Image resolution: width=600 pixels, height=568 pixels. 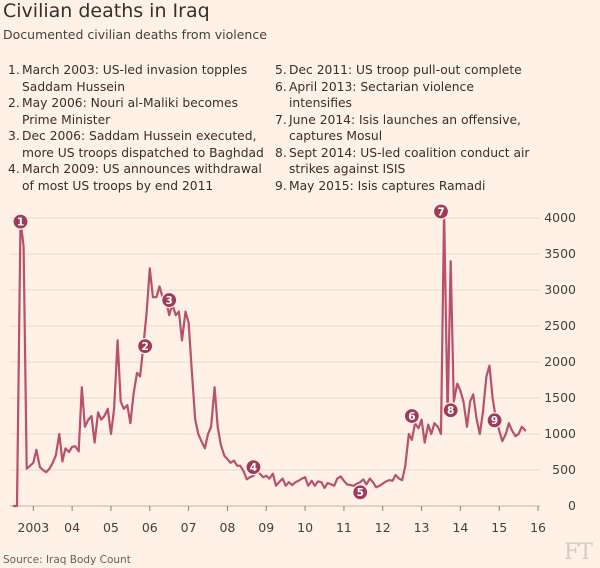 I want to click on event-note-number: 9., so click(x=281, y=185).